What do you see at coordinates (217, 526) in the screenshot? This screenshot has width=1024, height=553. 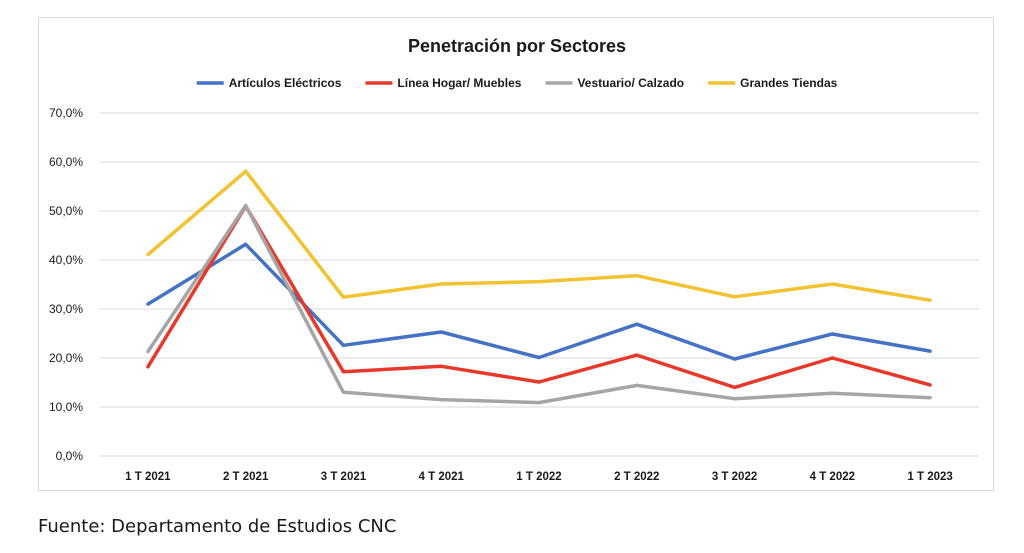 I see `source-note: Fuente: Departamento de Estudios CNC` at bounding box center [217, 526].